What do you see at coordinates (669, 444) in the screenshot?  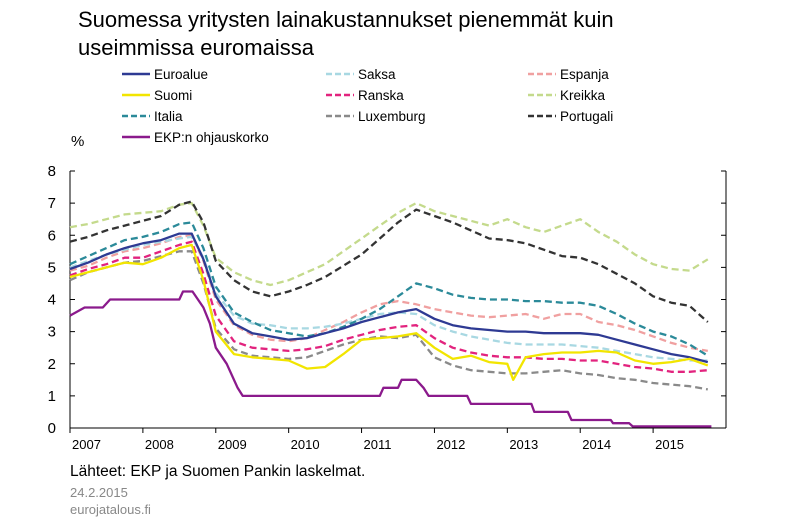 I see `x-tick-label: 2015` at bounding box center [669, 444].